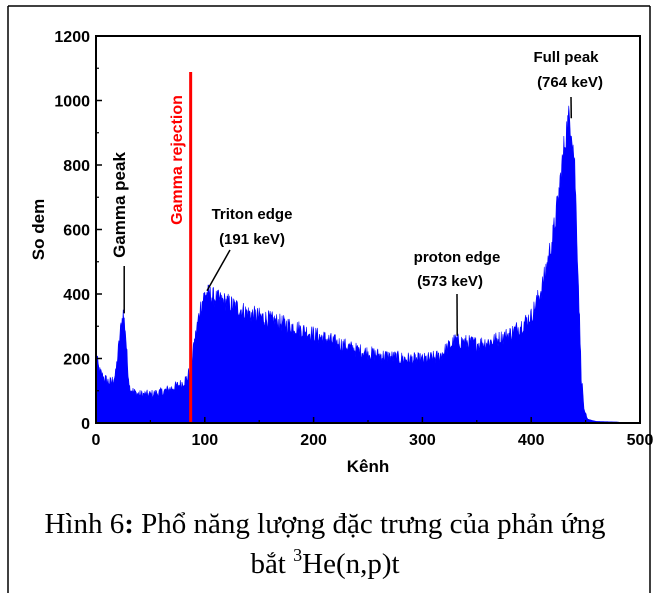 The height and width of the screenshot is (593, 657). I want to click on caption-superscript: 3, so click(298, 555).